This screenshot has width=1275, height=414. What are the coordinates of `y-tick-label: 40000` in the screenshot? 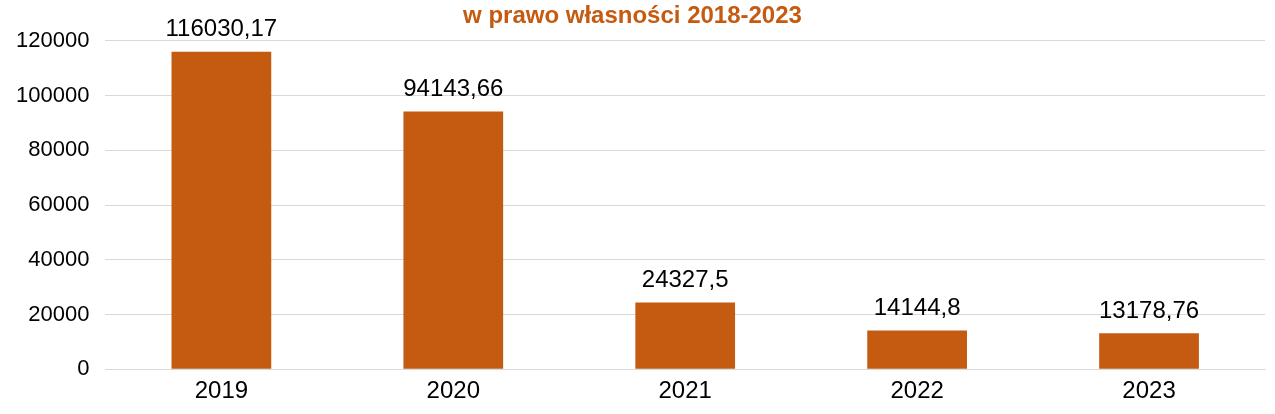 It's located at (59, 258).